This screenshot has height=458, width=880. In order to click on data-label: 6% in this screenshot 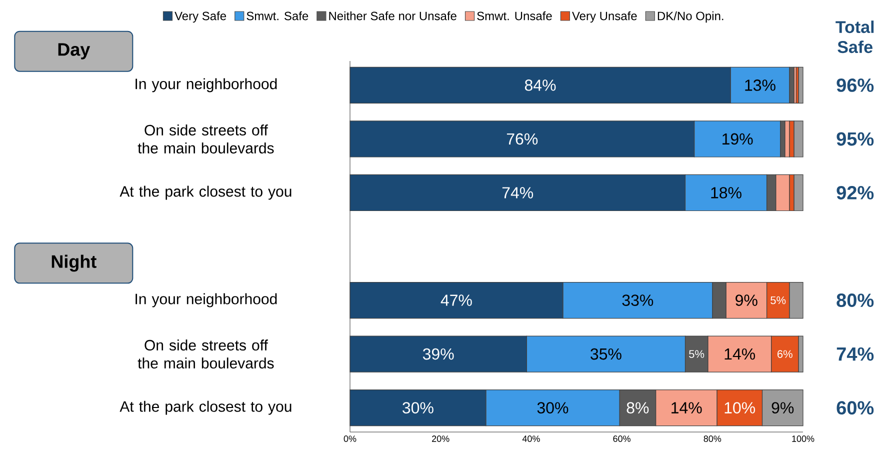, I will do `click(785, 354)`.